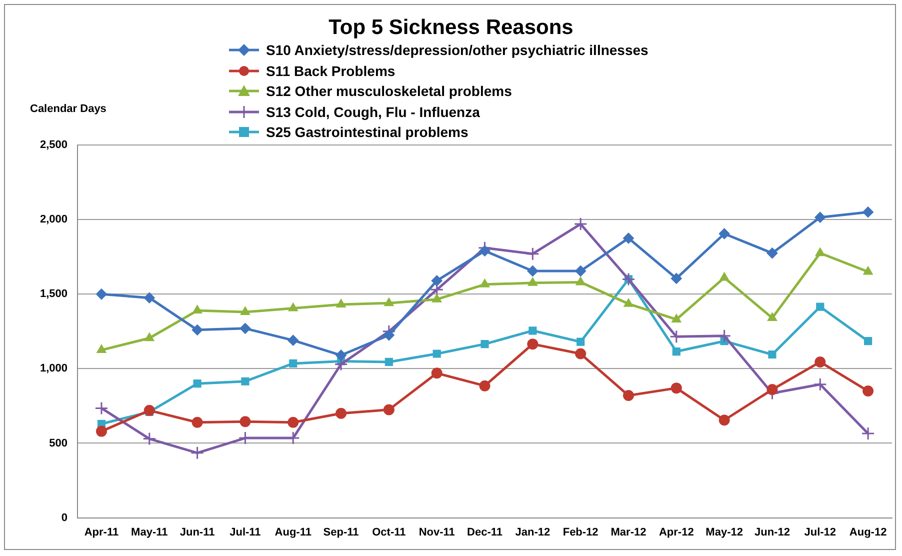  What do you see at coordinates (373, 112) in the screenshot?
I see `legend-label: S13 Cold, Cough, Flu - Influenza` at bounding box center [373, 112].